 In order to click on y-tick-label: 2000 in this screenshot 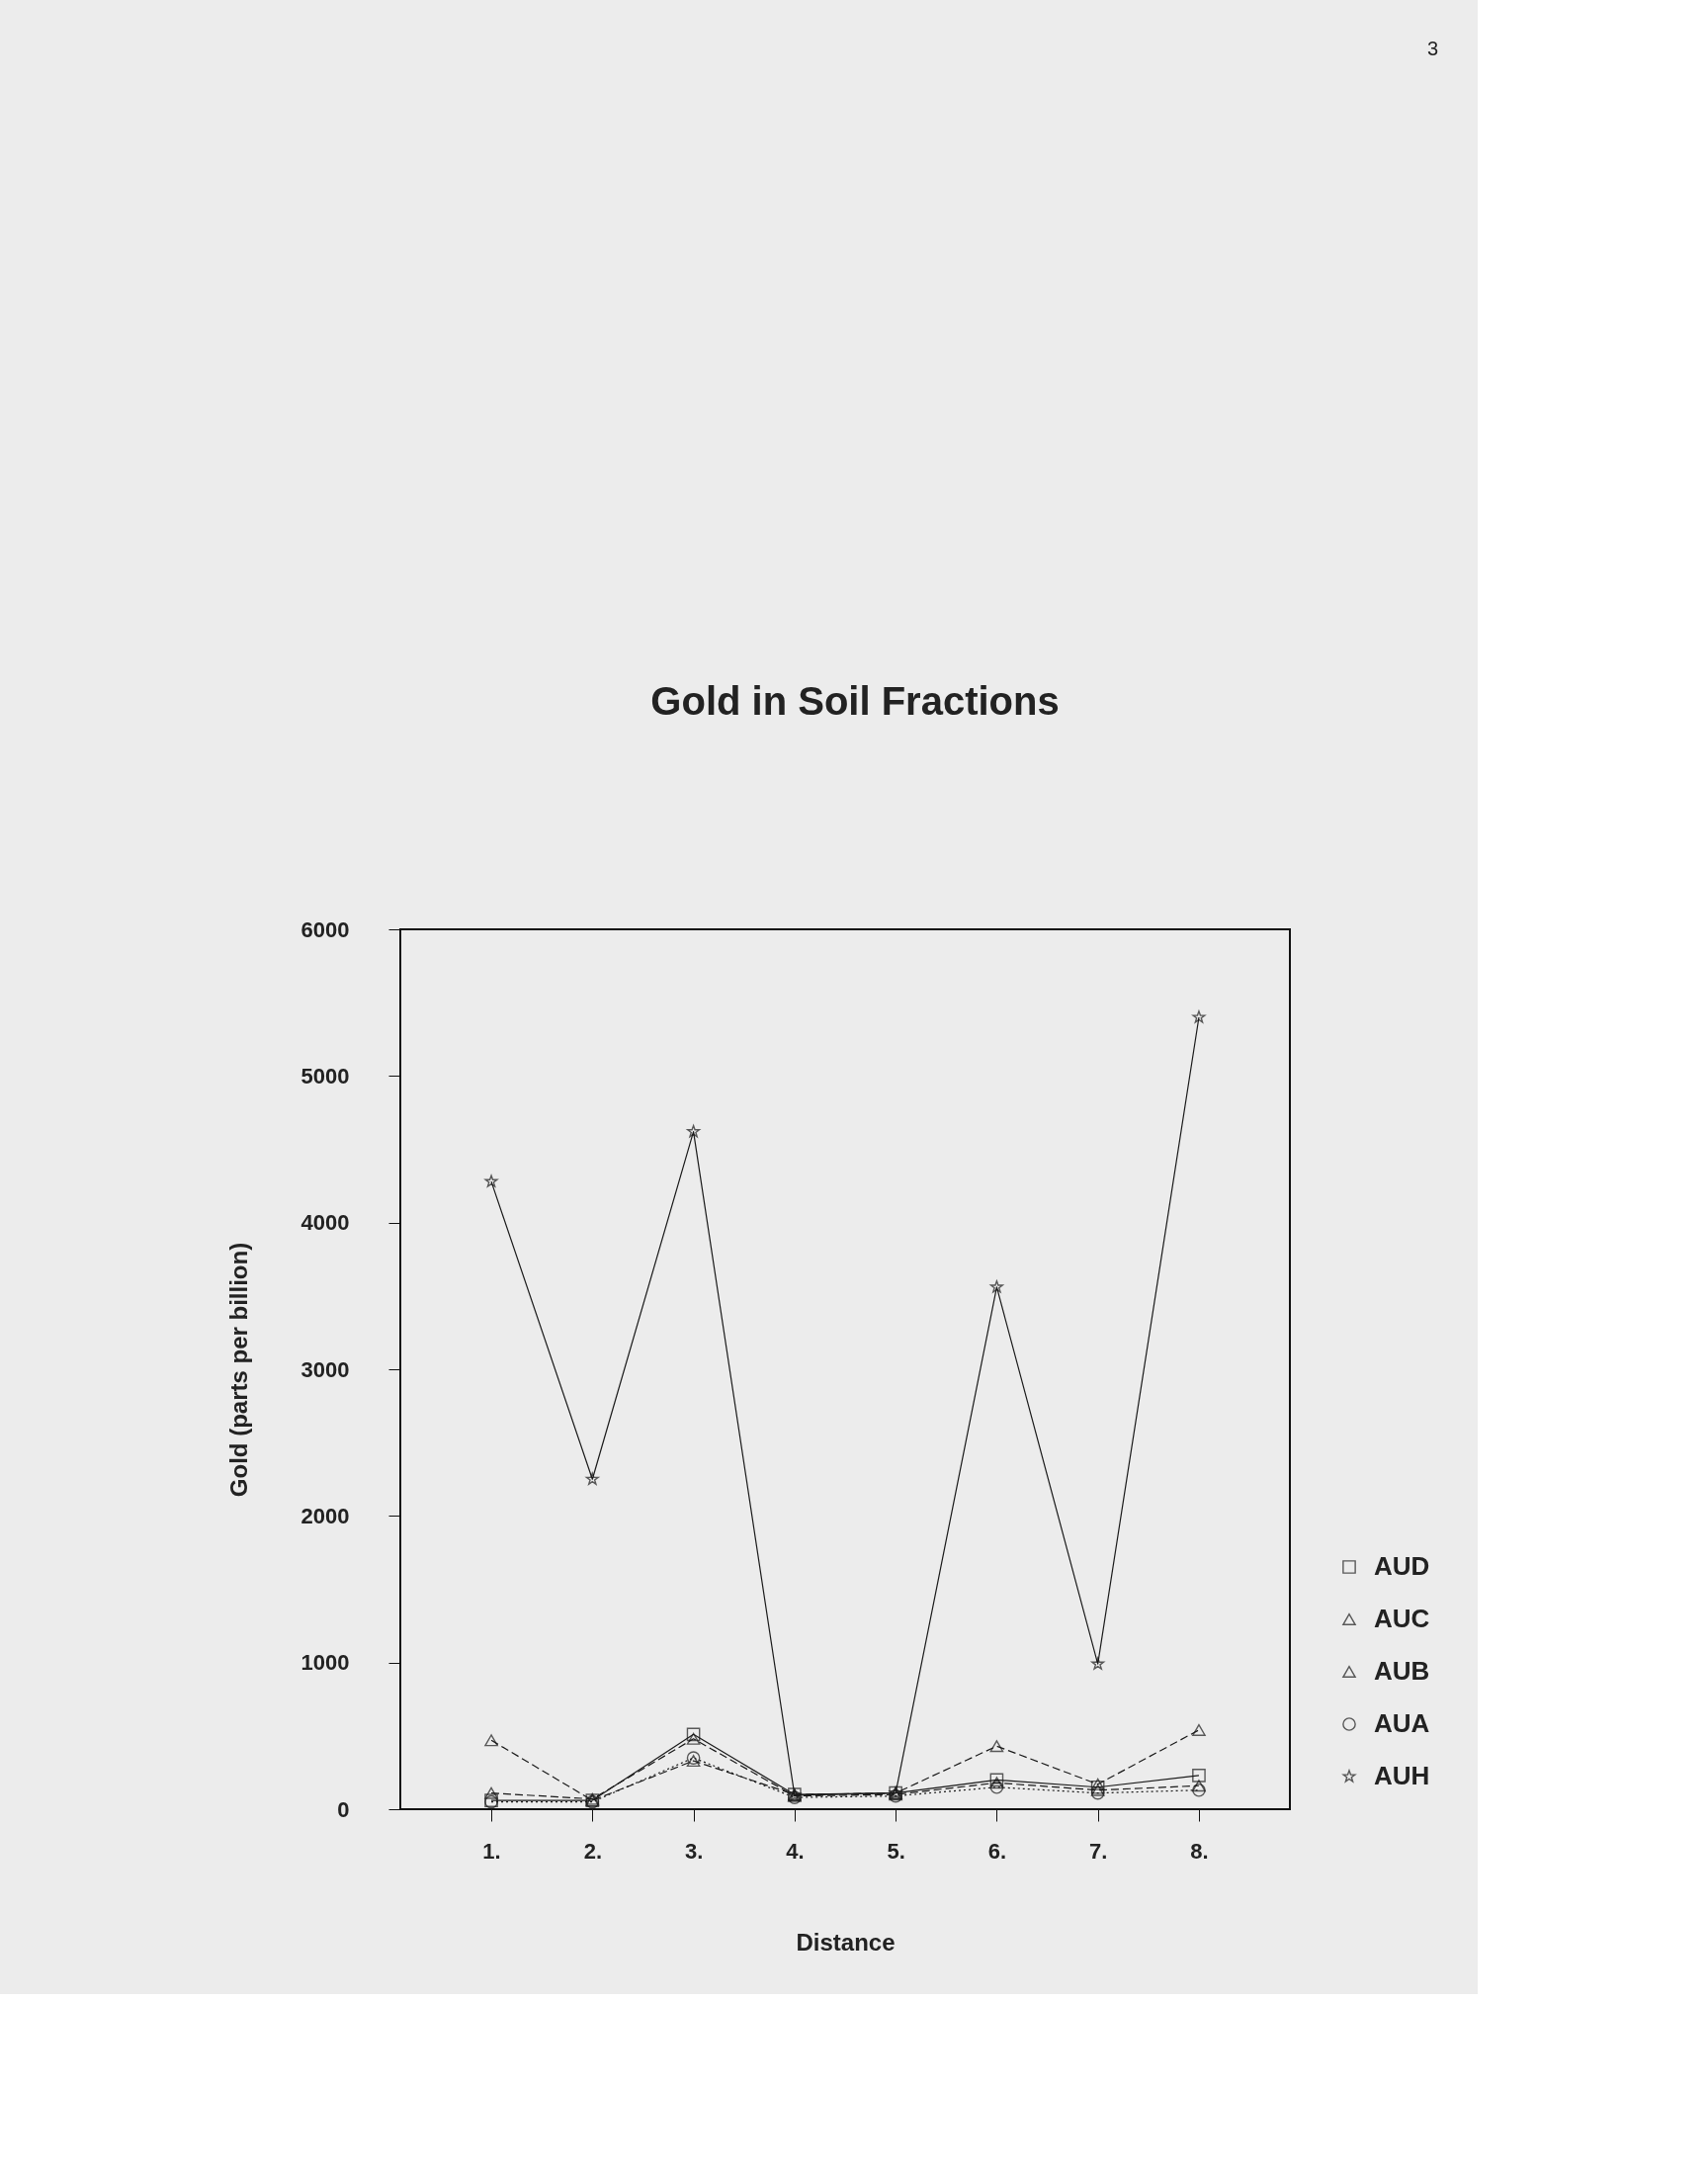, I will do `click(325, 1515)`.